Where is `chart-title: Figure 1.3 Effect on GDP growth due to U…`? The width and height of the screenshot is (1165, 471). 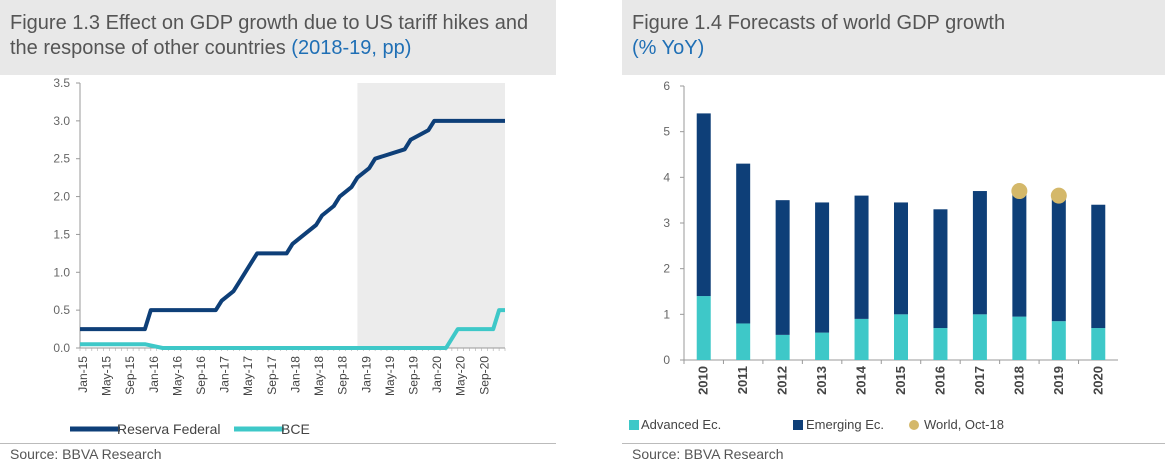
chart-title: Figure 1.3 Effect on GDP growth due to U… is located at coordinates (278, 37).